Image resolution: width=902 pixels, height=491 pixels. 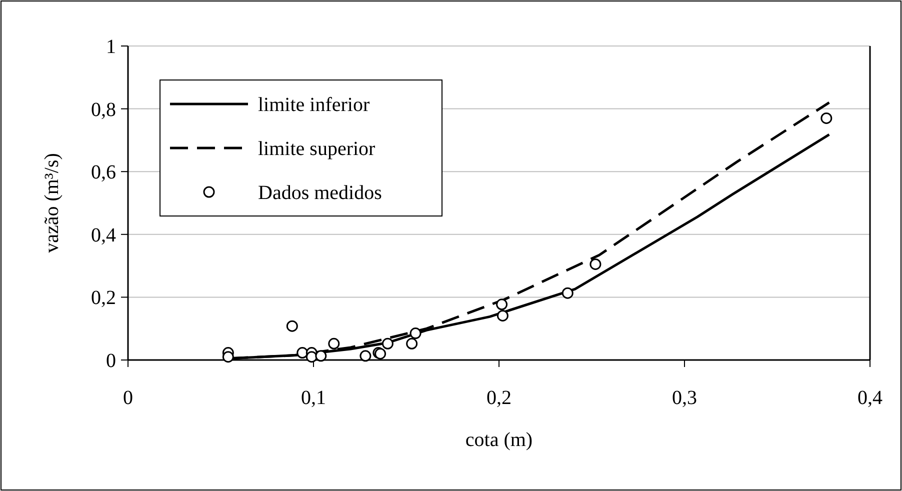 I want to click on x-tick-label: 0, so click(x=128, y=398).